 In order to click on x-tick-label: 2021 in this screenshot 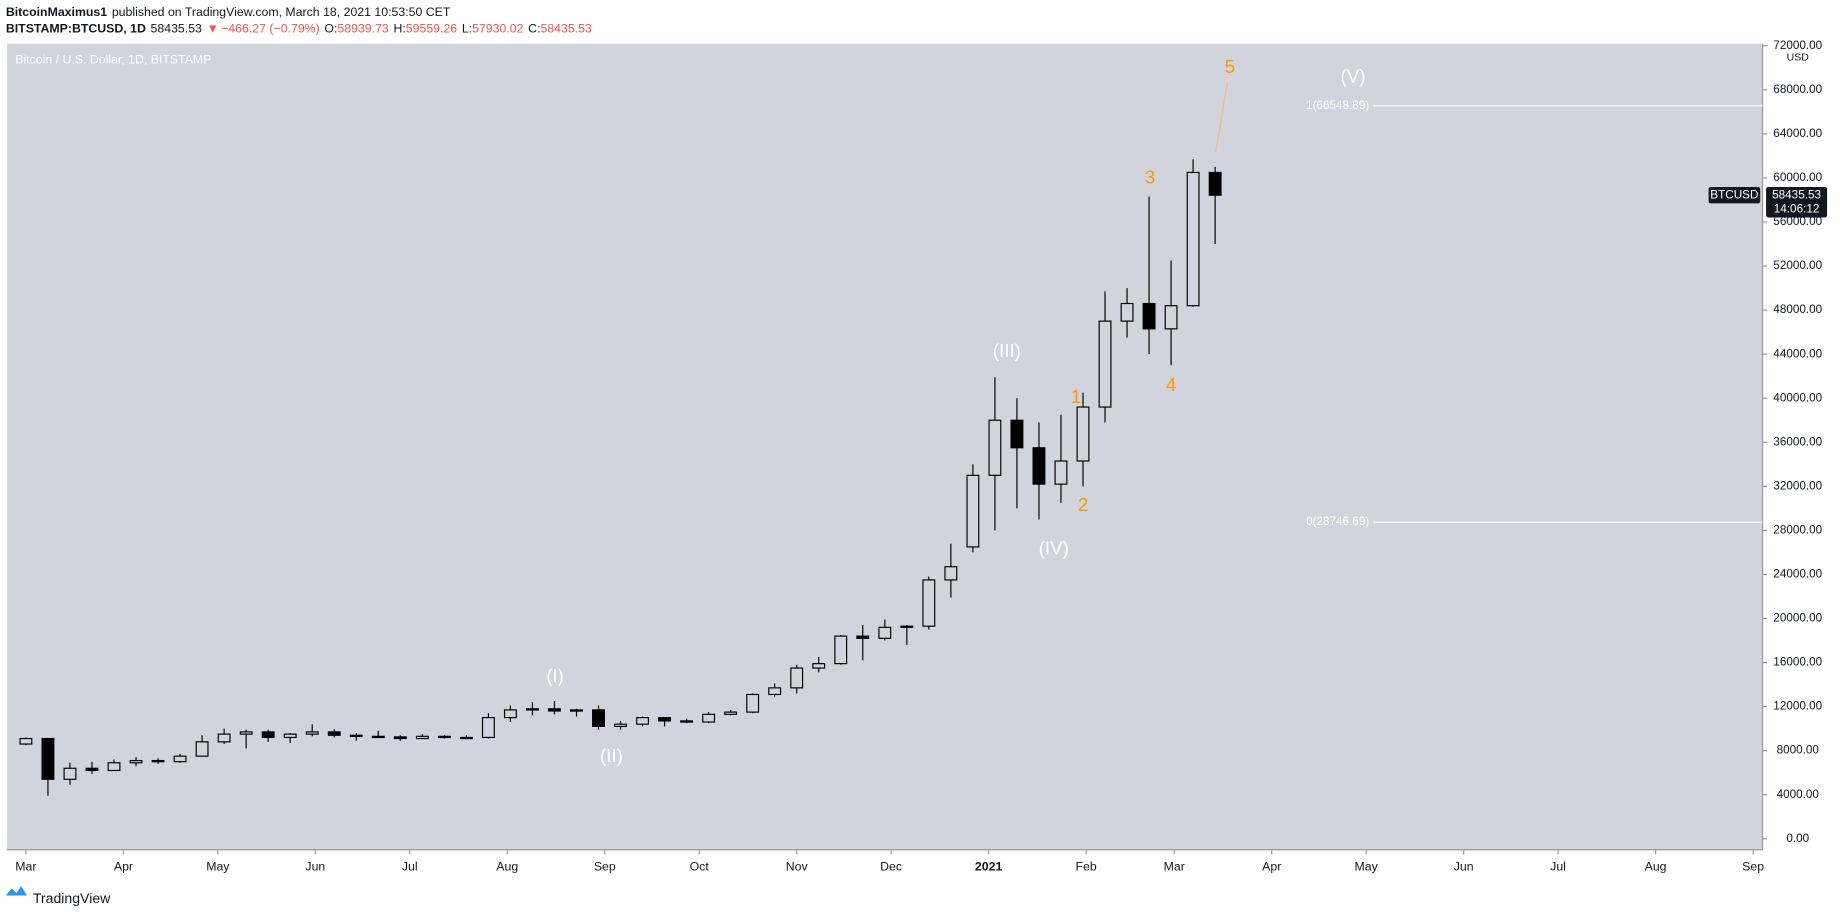, I will do `click(989, 867)`.